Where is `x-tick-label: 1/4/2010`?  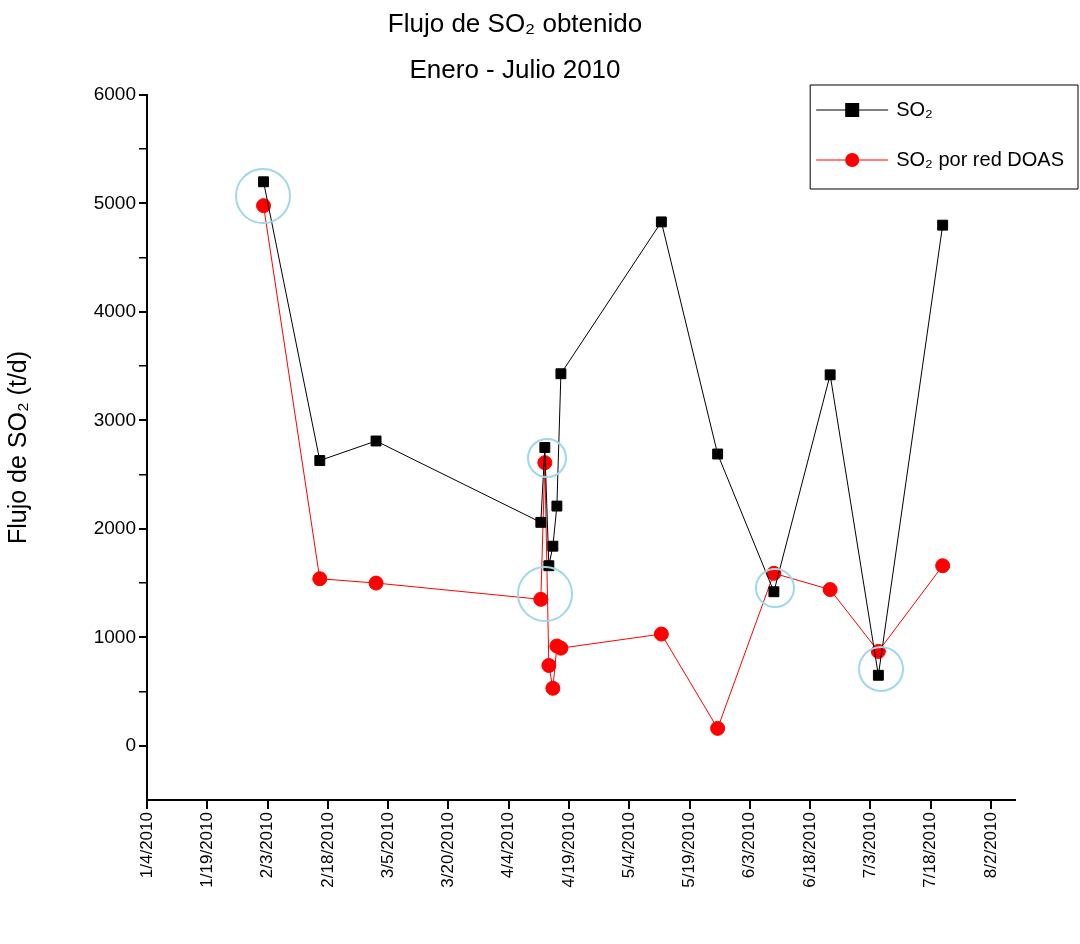
x-tick-label: 1/4/2010 is located at coordinates (146, 845).